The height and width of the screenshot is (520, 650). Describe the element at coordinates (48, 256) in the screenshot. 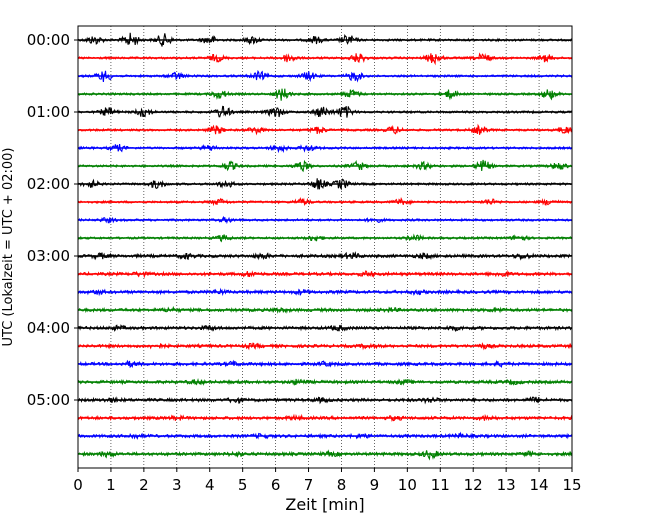

I see `y-tick-label: 03:00` at that location.